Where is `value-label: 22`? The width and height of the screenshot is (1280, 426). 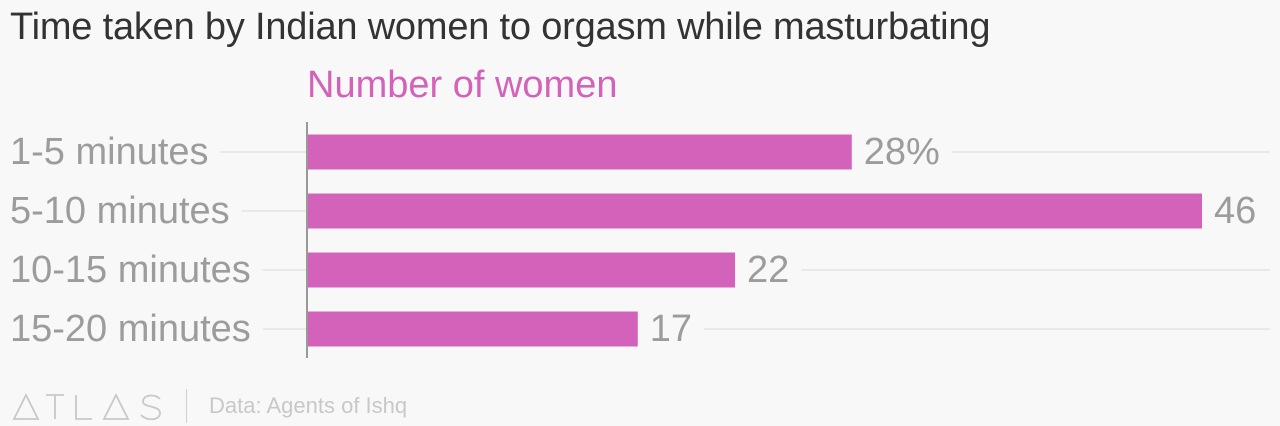
value-label: 22 is located at coordinates (768, 270).